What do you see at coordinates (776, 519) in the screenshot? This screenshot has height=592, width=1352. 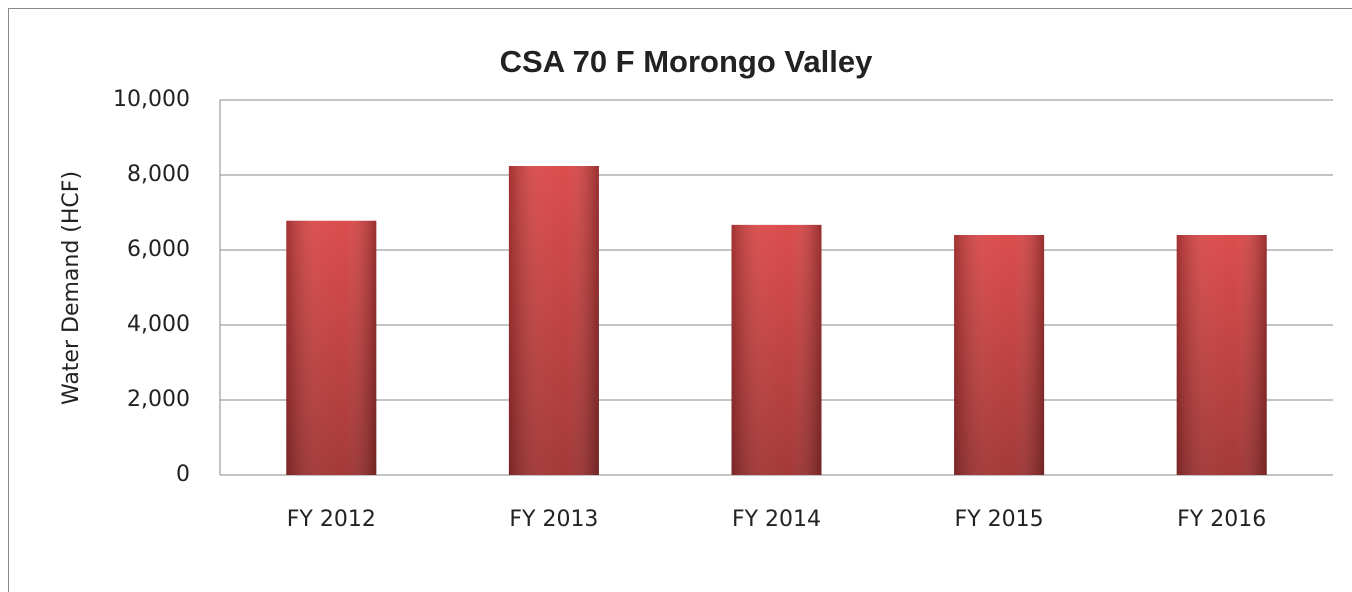 I see `x-tick-label: FY 2014` at bounding box center [776, 519].